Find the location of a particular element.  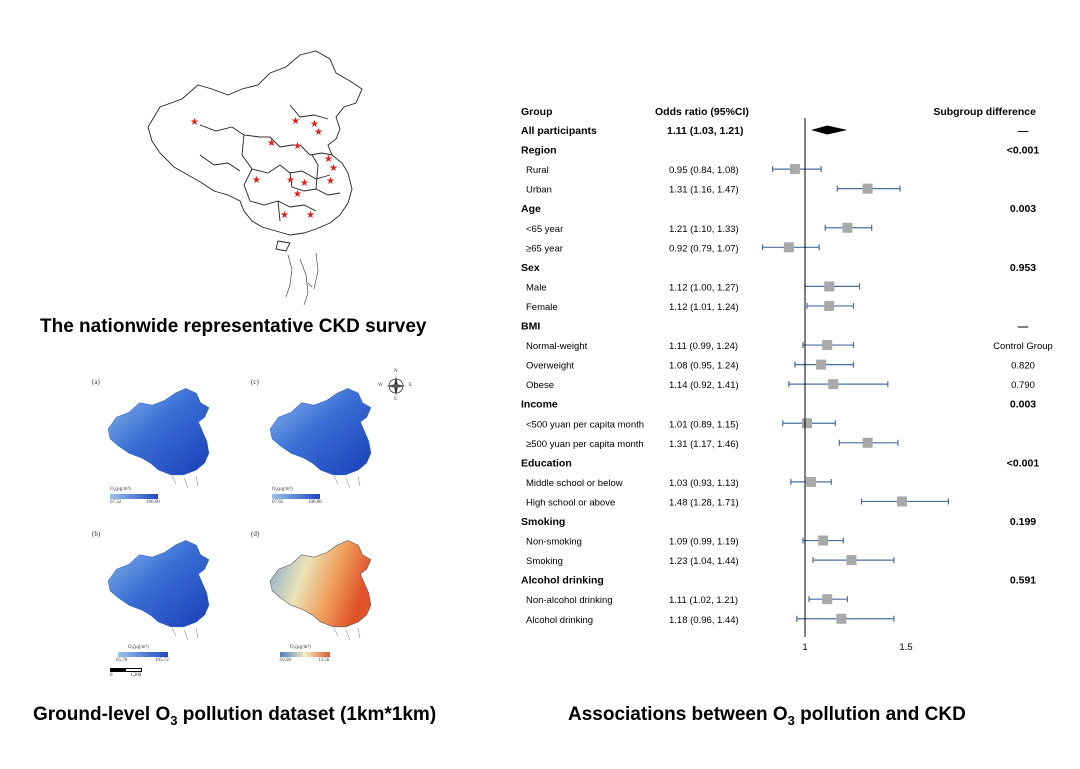

row-or-text: 1.08 (0.95, 1.24) is located at coordinates (704, 366).